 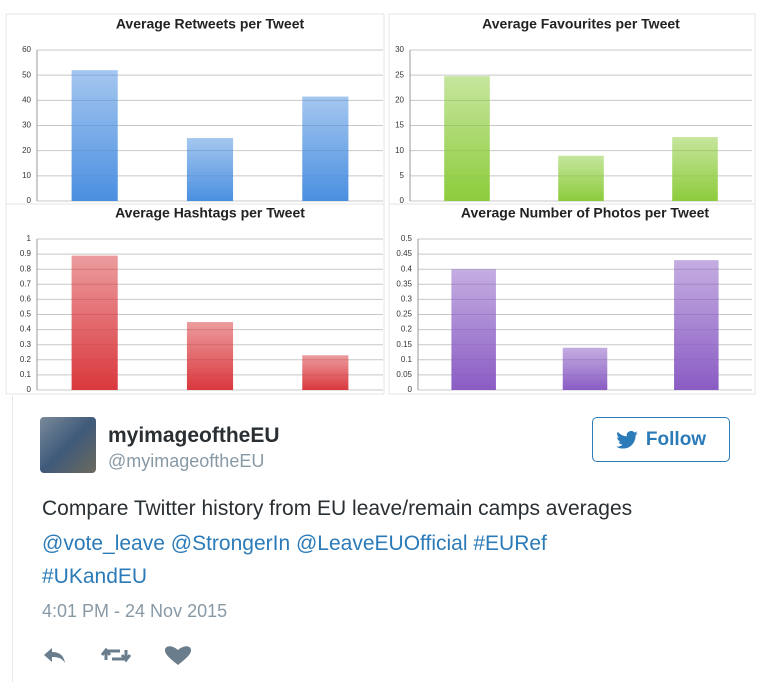 I want to click on y-tick-label: 0.25, so click(x=404, y=314).